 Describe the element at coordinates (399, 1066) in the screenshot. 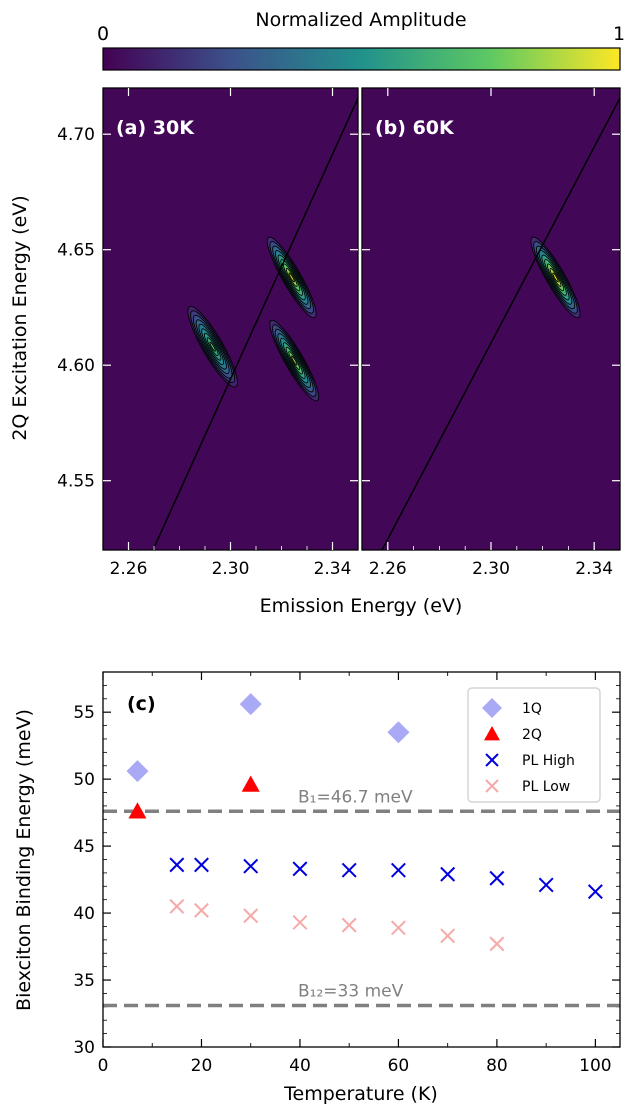

I see `c-x-tick-label-3: 60` at that location.